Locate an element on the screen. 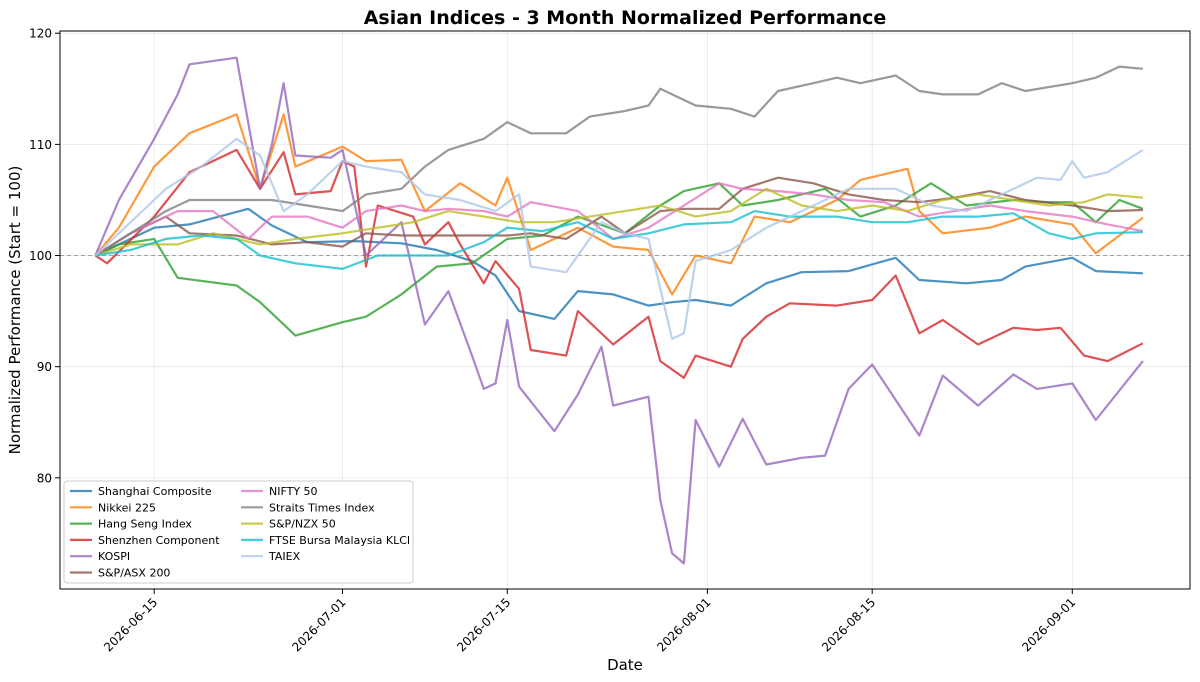 Image resolution: width=1200 pixels, height=682 pixels. x-tick-label: 2026-07-01 is located at coordinates (318, 624).